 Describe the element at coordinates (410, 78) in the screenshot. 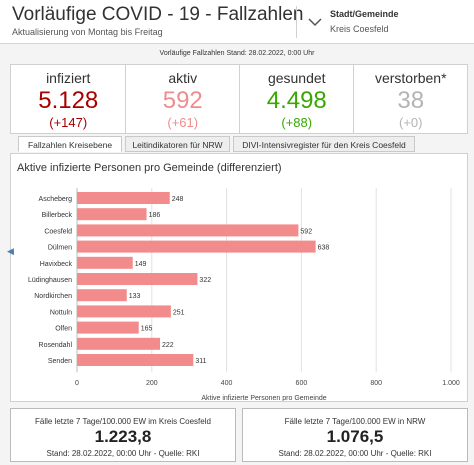

I see `card-label: verstorben*` at that location.